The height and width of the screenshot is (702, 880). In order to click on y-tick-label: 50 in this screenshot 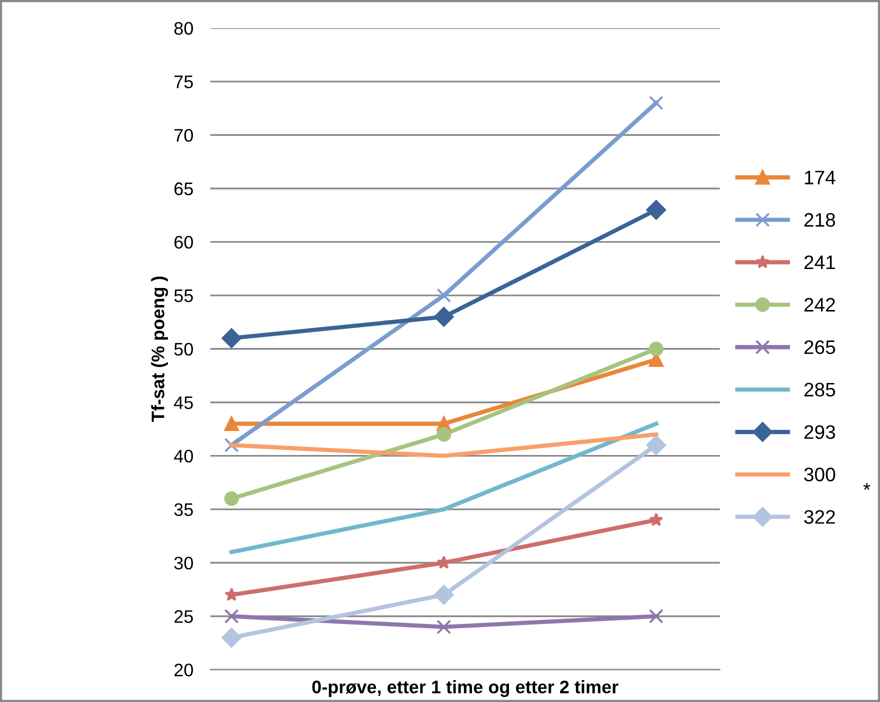, I will do `click(183, 349)`.